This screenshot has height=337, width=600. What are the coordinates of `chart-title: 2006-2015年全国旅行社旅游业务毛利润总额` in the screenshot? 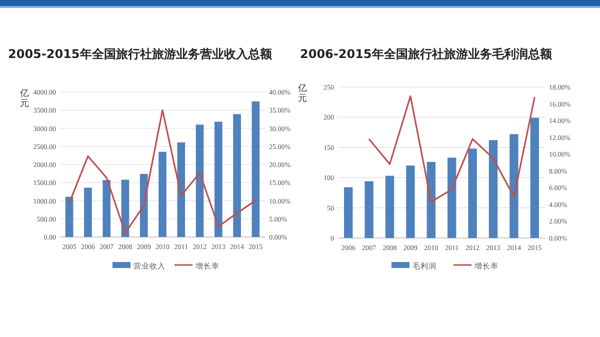 It's located at (426, 54).